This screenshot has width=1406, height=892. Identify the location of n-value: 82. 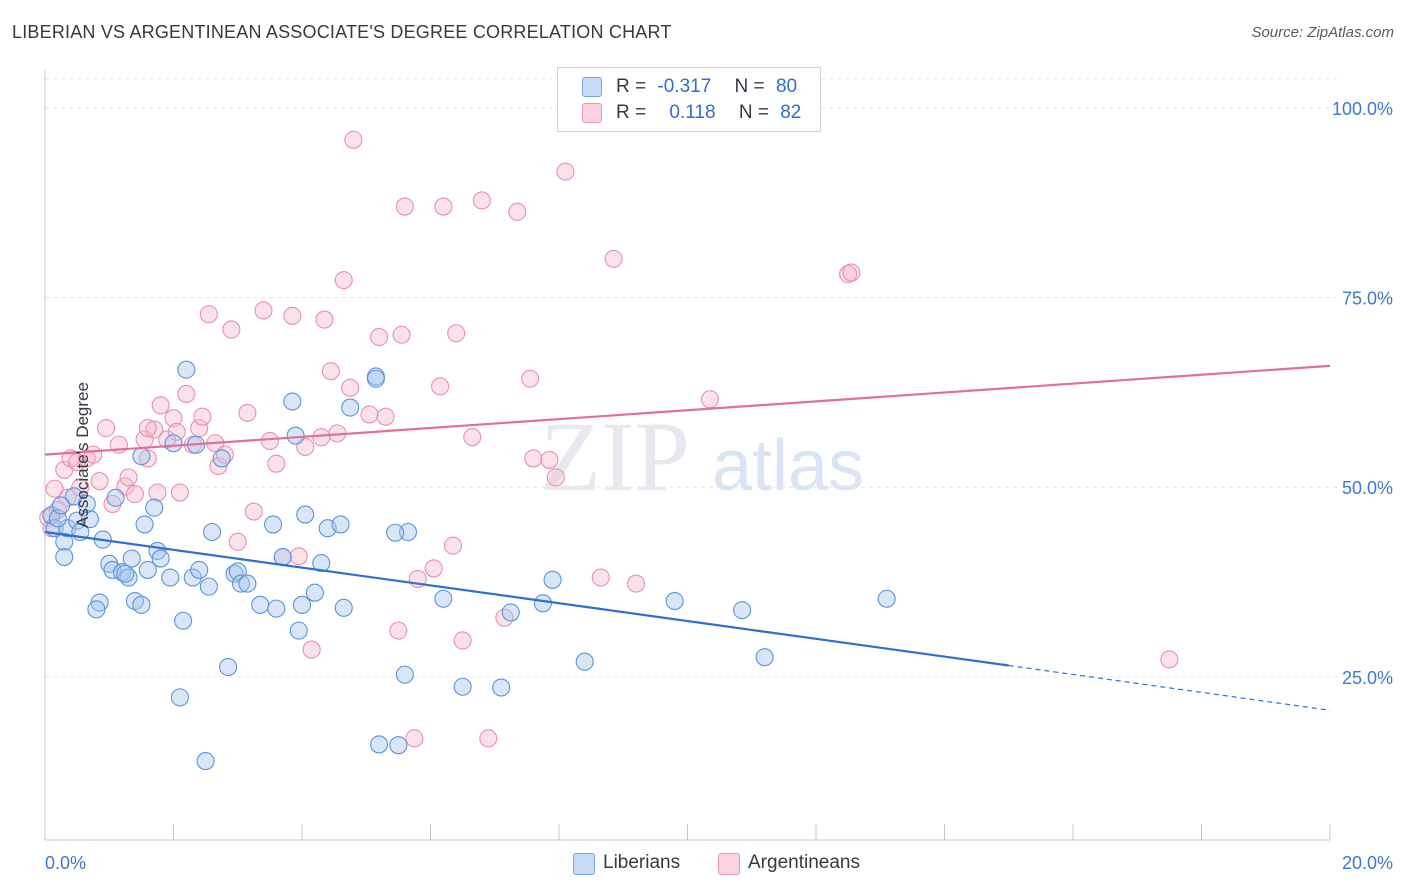
(791, 112).